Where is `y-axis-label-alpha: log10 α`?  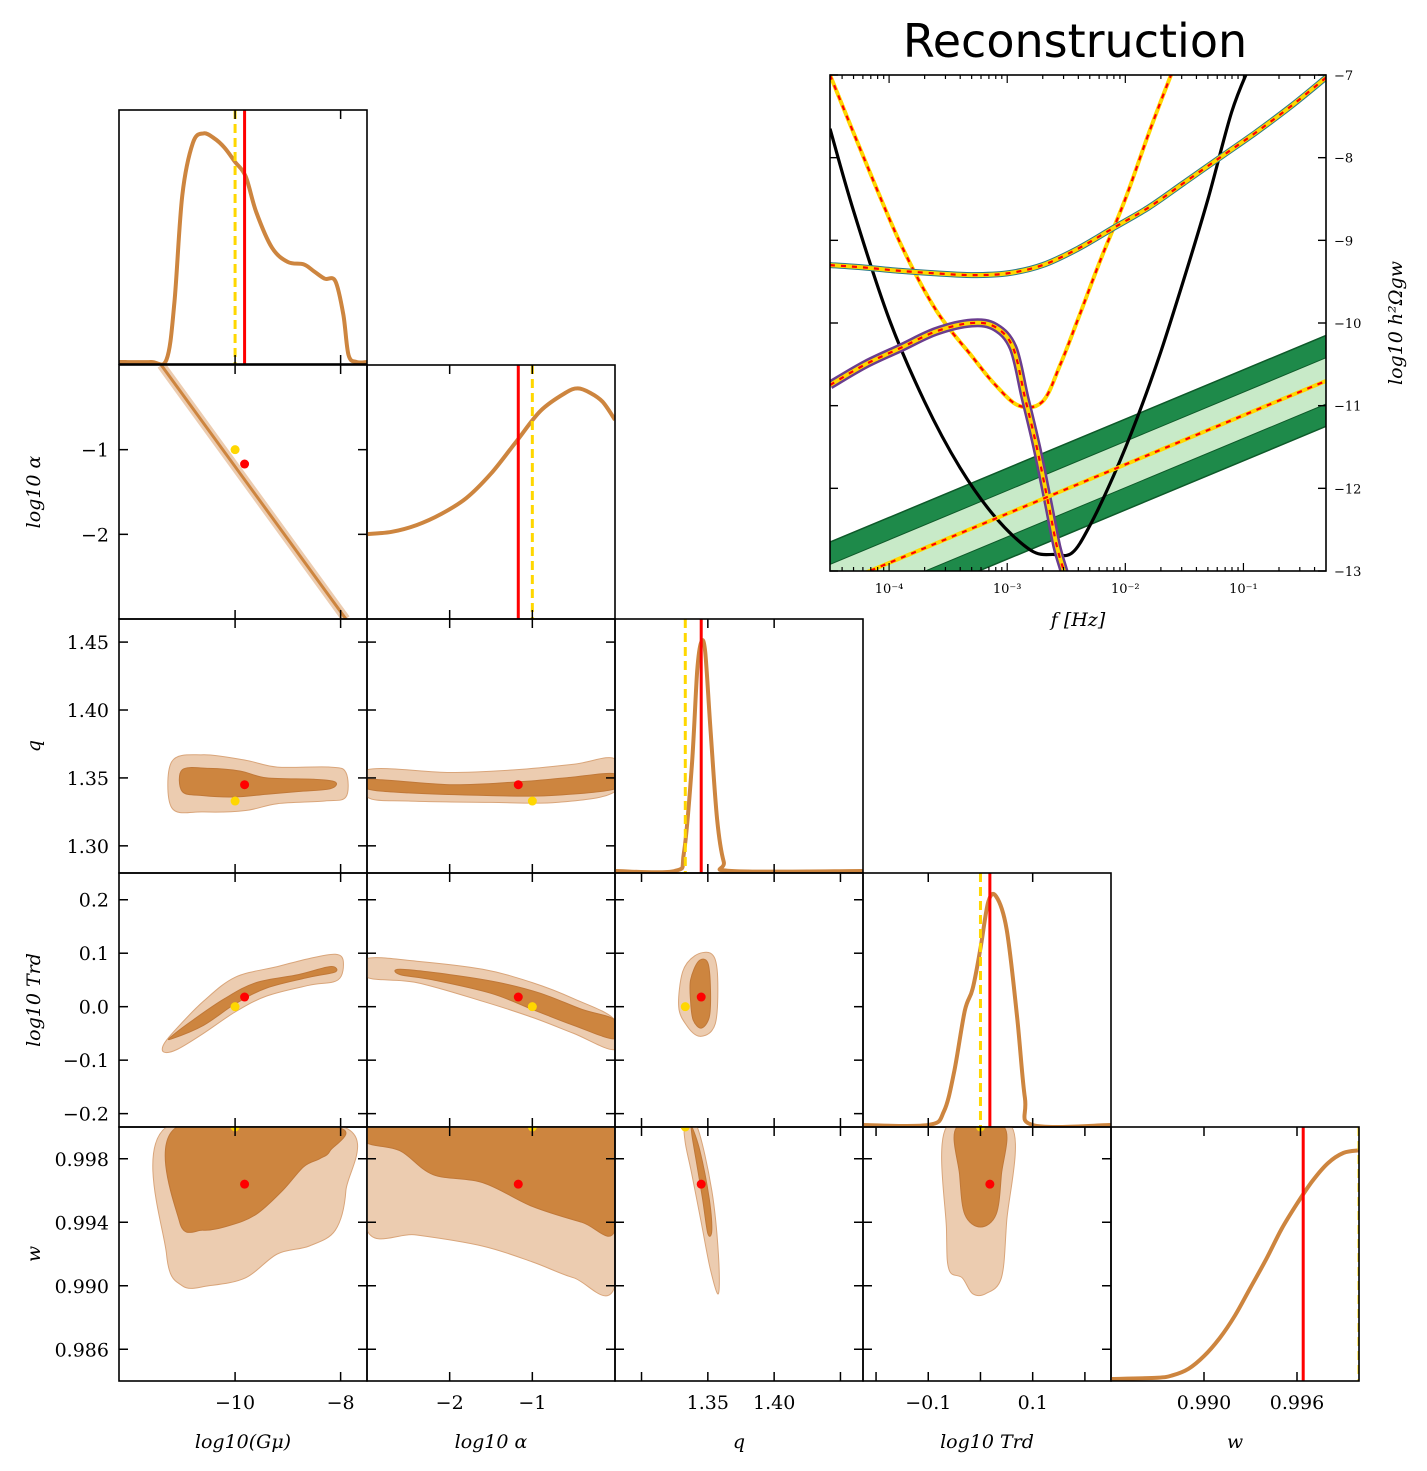
y-axis-label-alpha: log10 α is located at coordinates (34, 491).